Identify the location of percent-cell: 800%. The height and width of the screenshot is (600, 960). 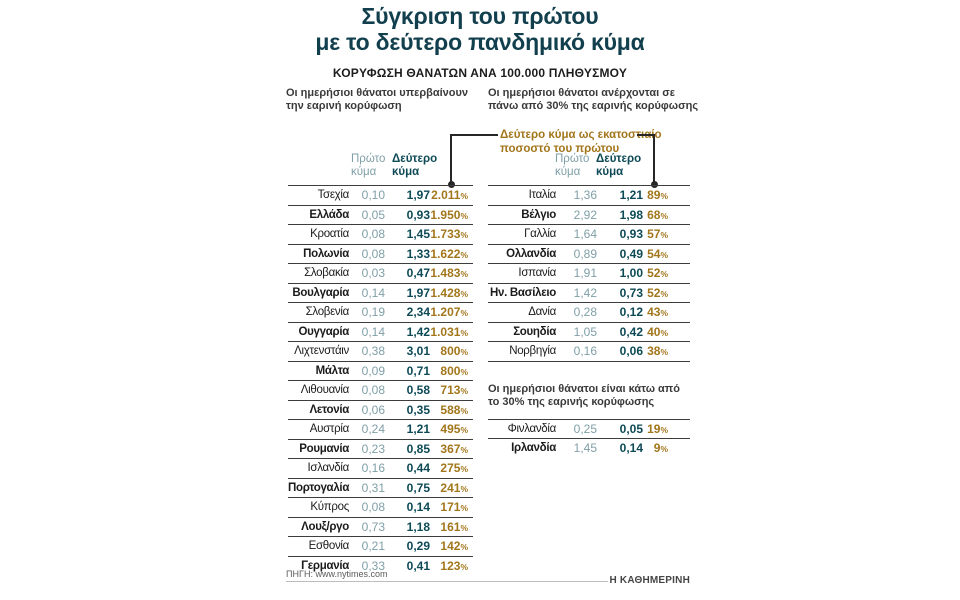
(454, 351).